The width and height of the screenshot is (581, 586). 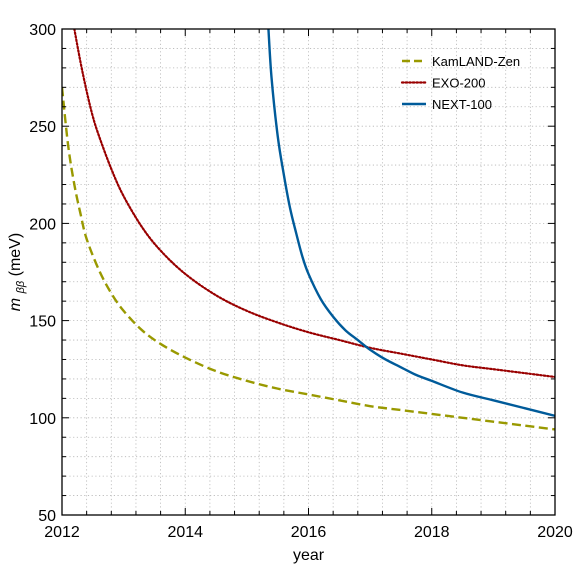 I want to click on x-tick-label: 2014, so click(x=185, y=532).